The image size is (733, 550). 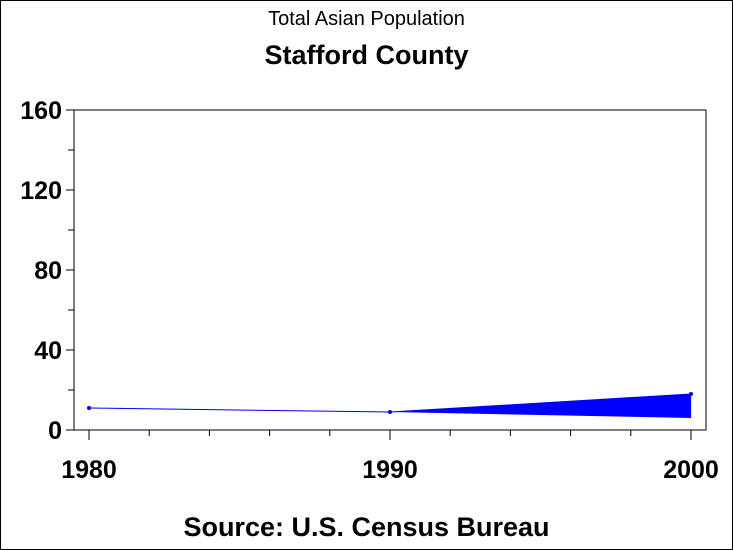 I want to click on y-tick-label: 120, so click(x=41, y=191).